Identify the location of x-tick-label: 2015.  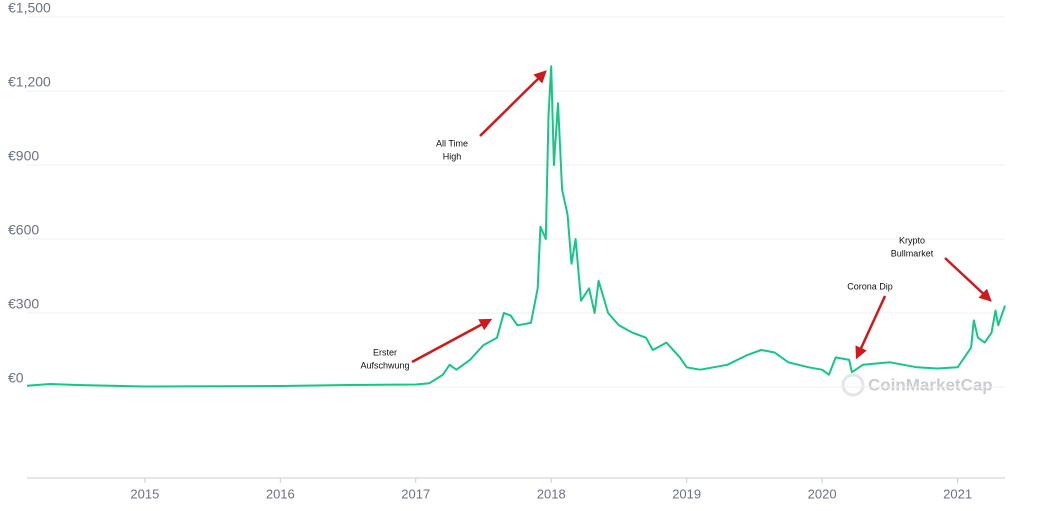
(144, 493).